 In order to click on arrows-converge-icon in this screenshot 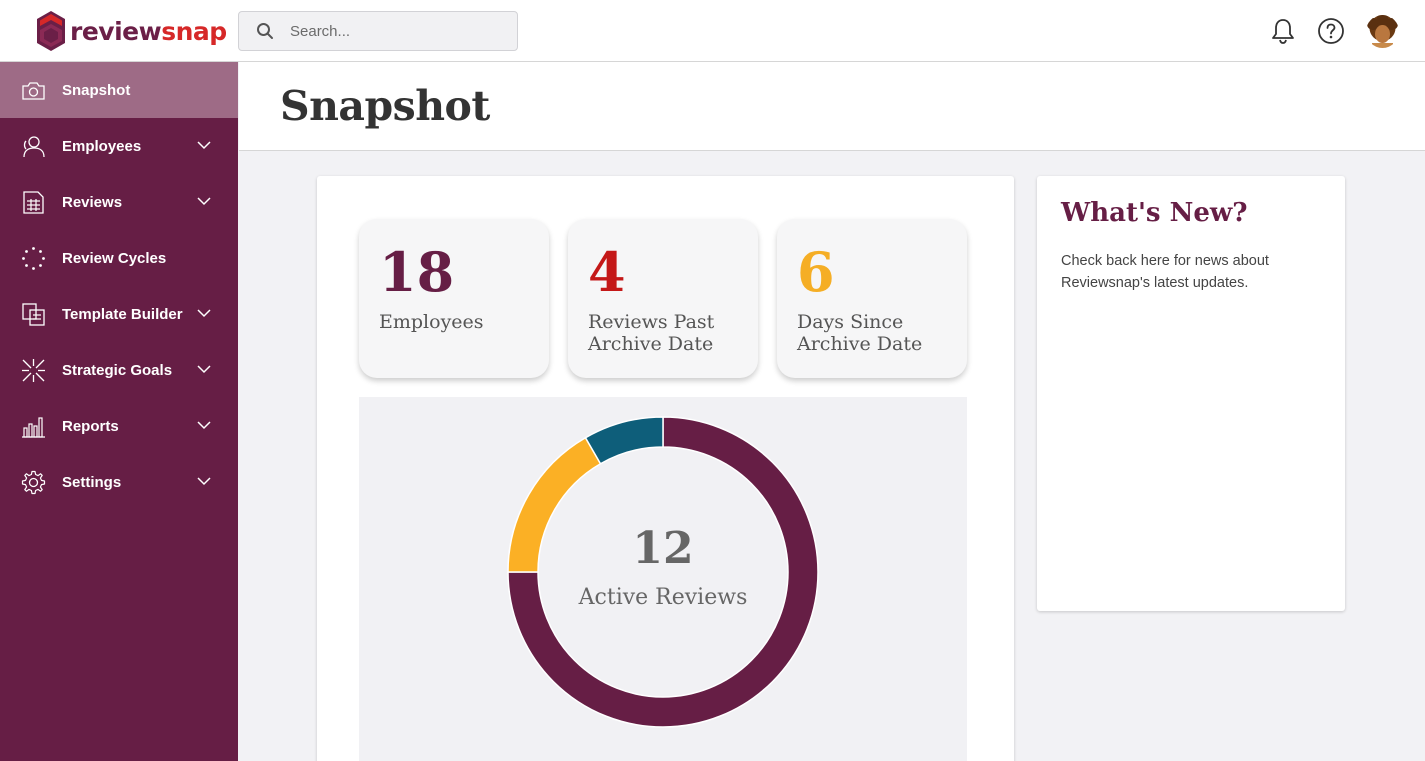, I will do `click(33, 370)`.